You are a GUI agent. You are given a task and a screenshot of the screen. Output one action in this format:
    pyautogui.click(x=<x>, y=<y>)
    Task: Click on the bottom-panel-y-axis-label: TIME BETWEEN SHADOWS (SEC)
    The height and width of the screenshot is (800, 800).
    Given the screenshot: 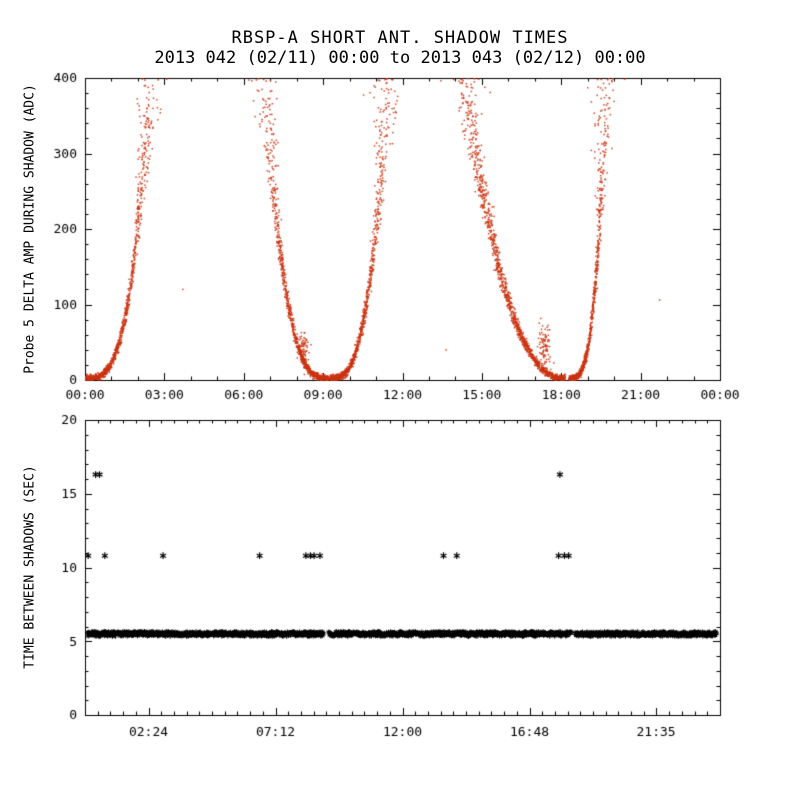 What is the action you would take?
    pyautogui.click(x=30, y=567)
    